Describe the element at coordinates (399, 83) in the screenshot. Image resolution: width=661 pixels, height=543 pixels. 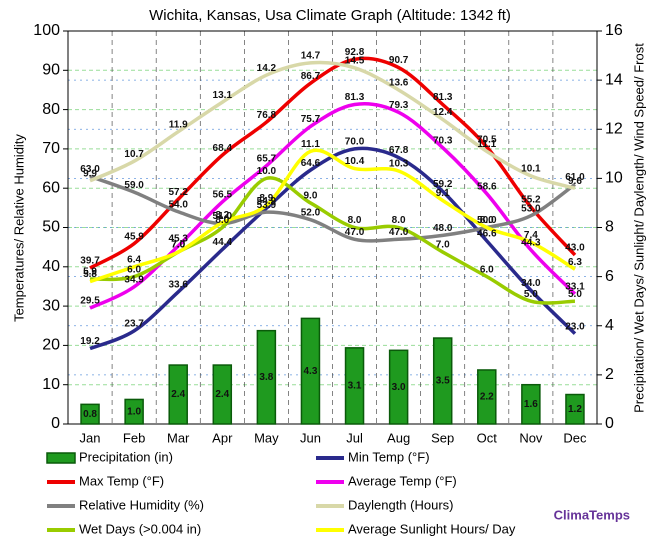
I see `data-label: 13.6` at that location.